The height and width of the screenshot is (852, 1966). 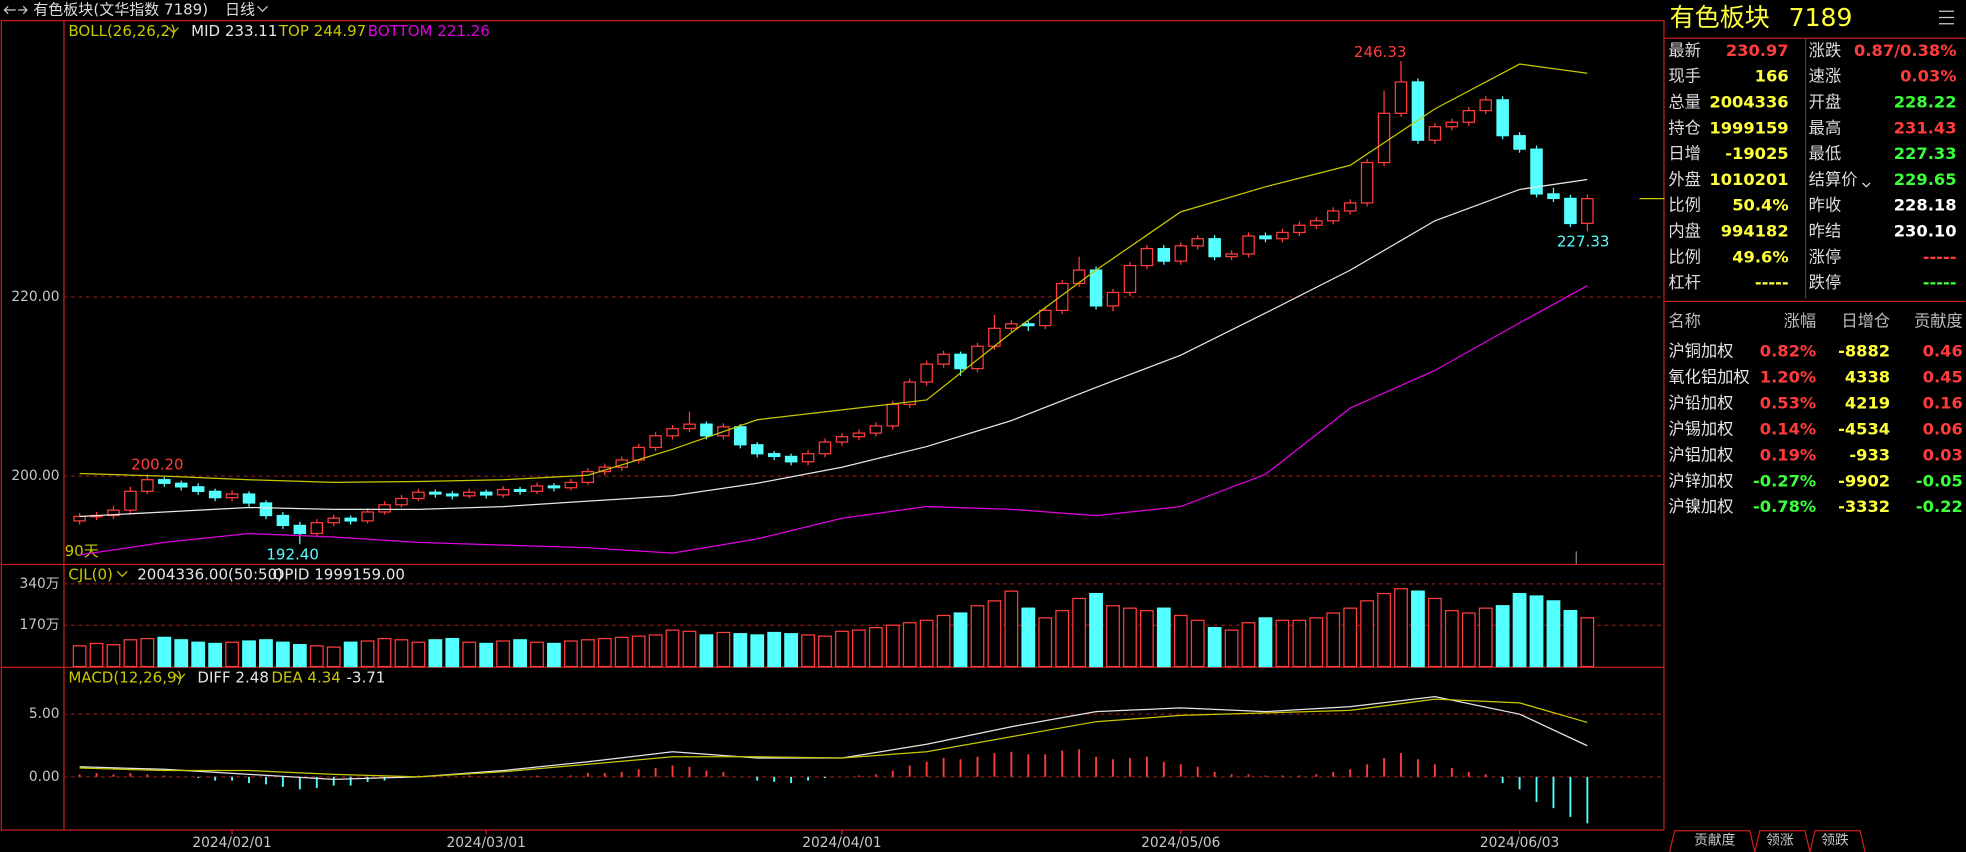 I want to click on quote-value: 166, so click(x=1772, y=76).